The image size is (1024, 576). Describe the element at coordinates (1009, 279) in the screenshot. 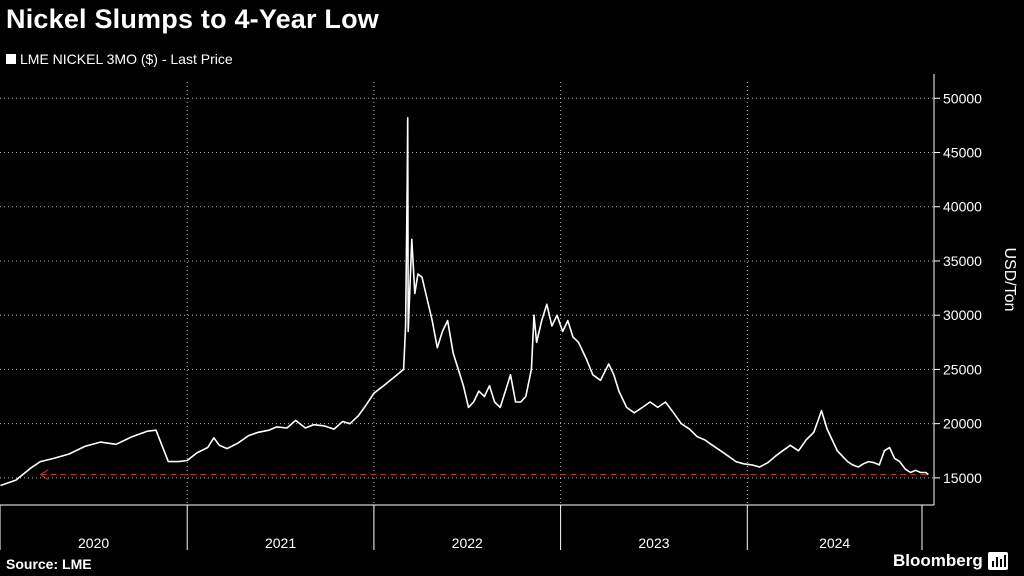

I see `y-axis-title: USD/Ton` at that location.